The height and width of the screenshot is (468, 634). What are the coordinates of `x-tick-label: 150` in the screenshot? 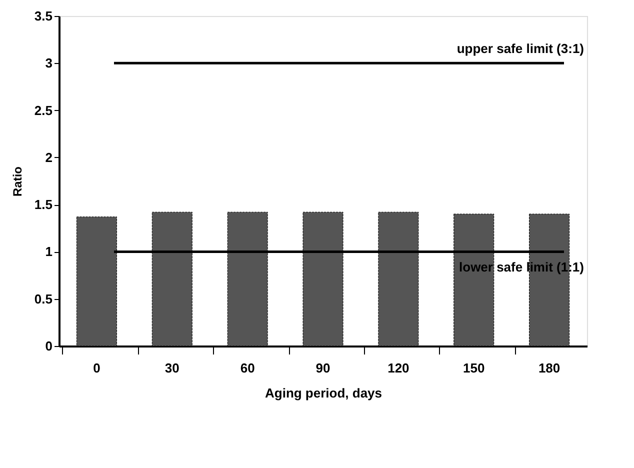 It's located at (474, 368).